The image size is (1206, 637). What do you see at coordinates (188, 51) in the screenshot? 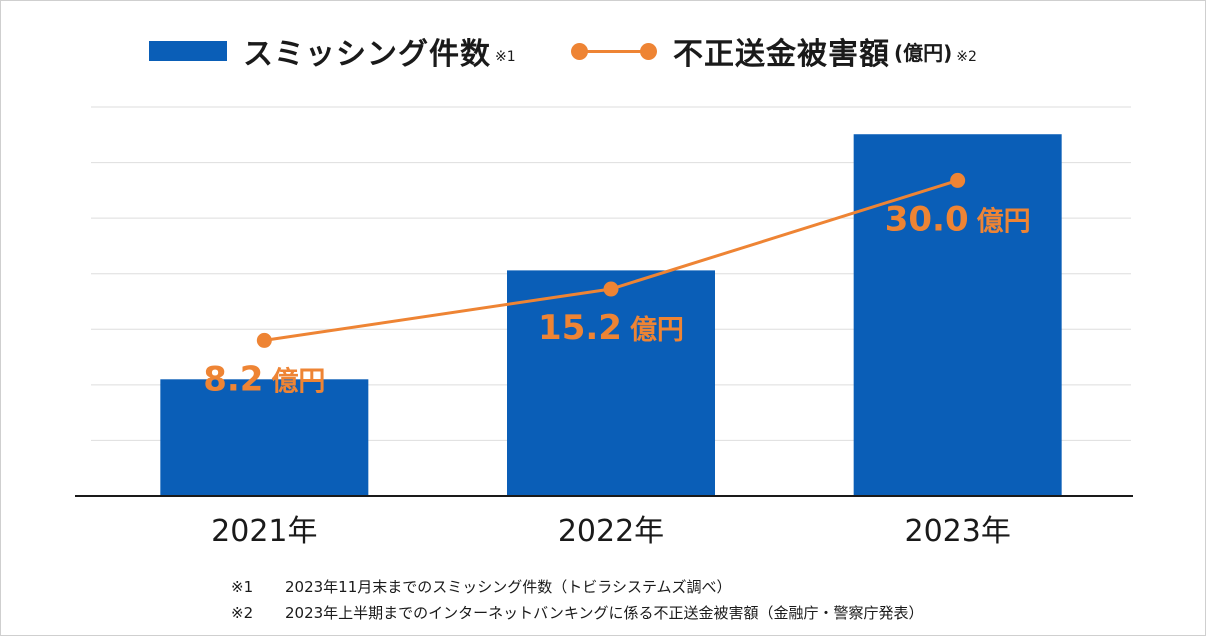
I see `legend-bar-swatch` at bounding box center [188, 51].